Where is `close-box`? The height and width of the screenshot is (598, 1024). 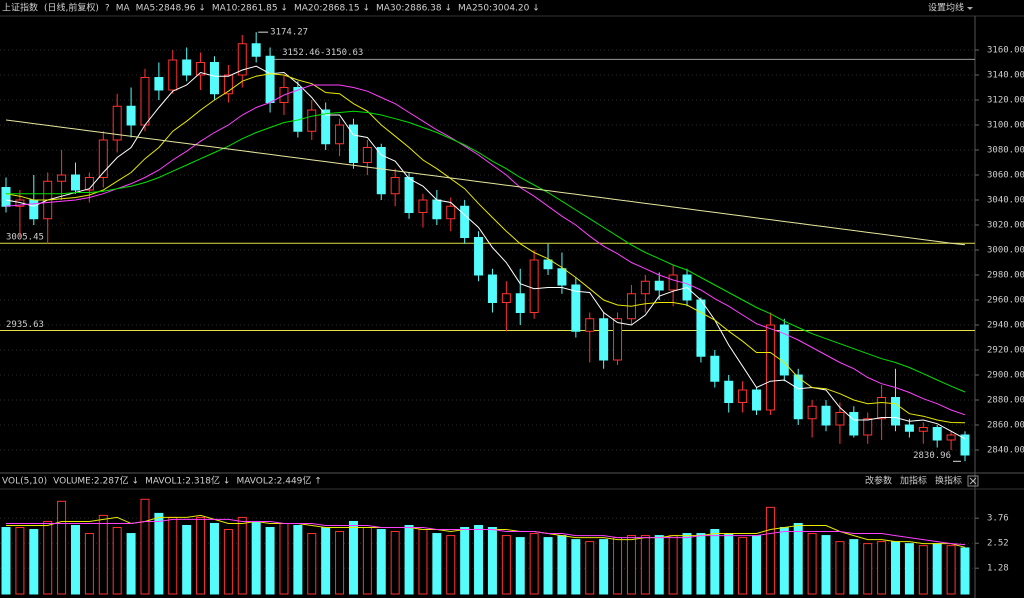 close-box is located at coordinates (973, 481).